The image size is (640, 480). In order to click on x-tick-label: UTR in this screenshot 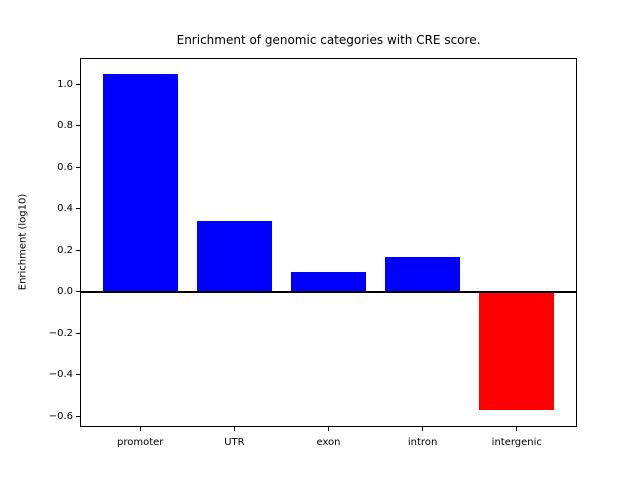, I will do `click(234, 442)`.